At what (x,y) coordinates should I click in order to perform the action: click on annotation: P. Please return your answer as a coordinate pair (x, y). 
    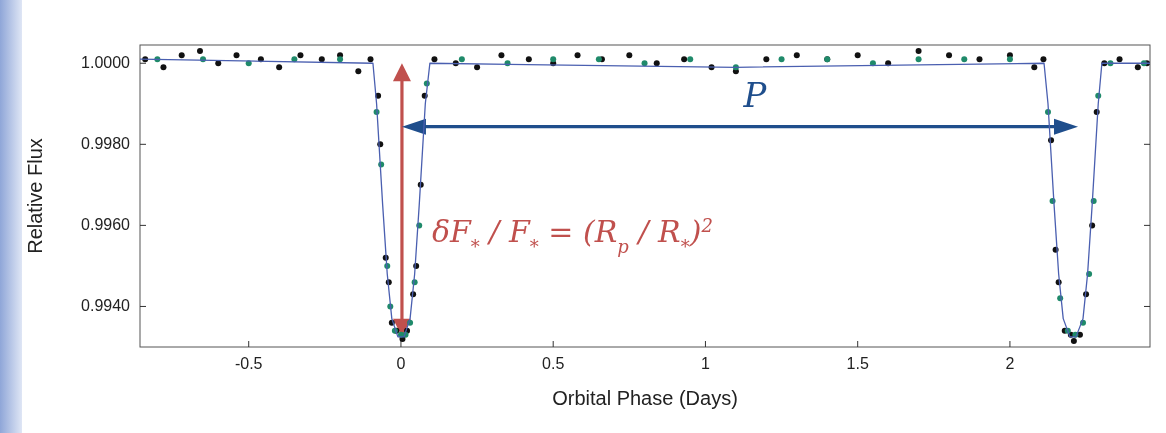
    Looking at the image, I should click on (755, 94).